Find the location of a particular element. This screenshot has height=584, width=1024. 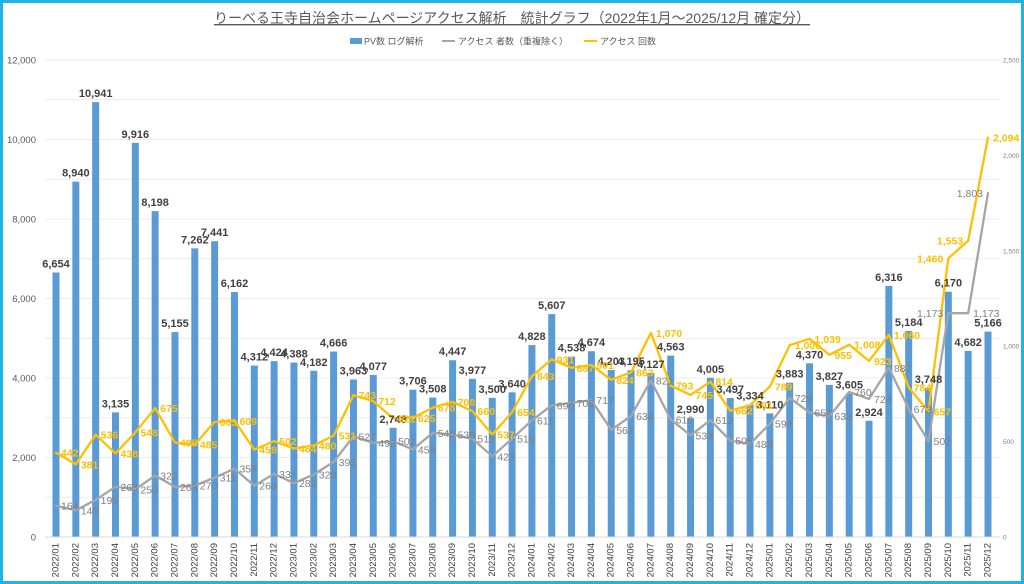

x-axis-tick-label: 2023/05 is located at coordinates (373, 560).